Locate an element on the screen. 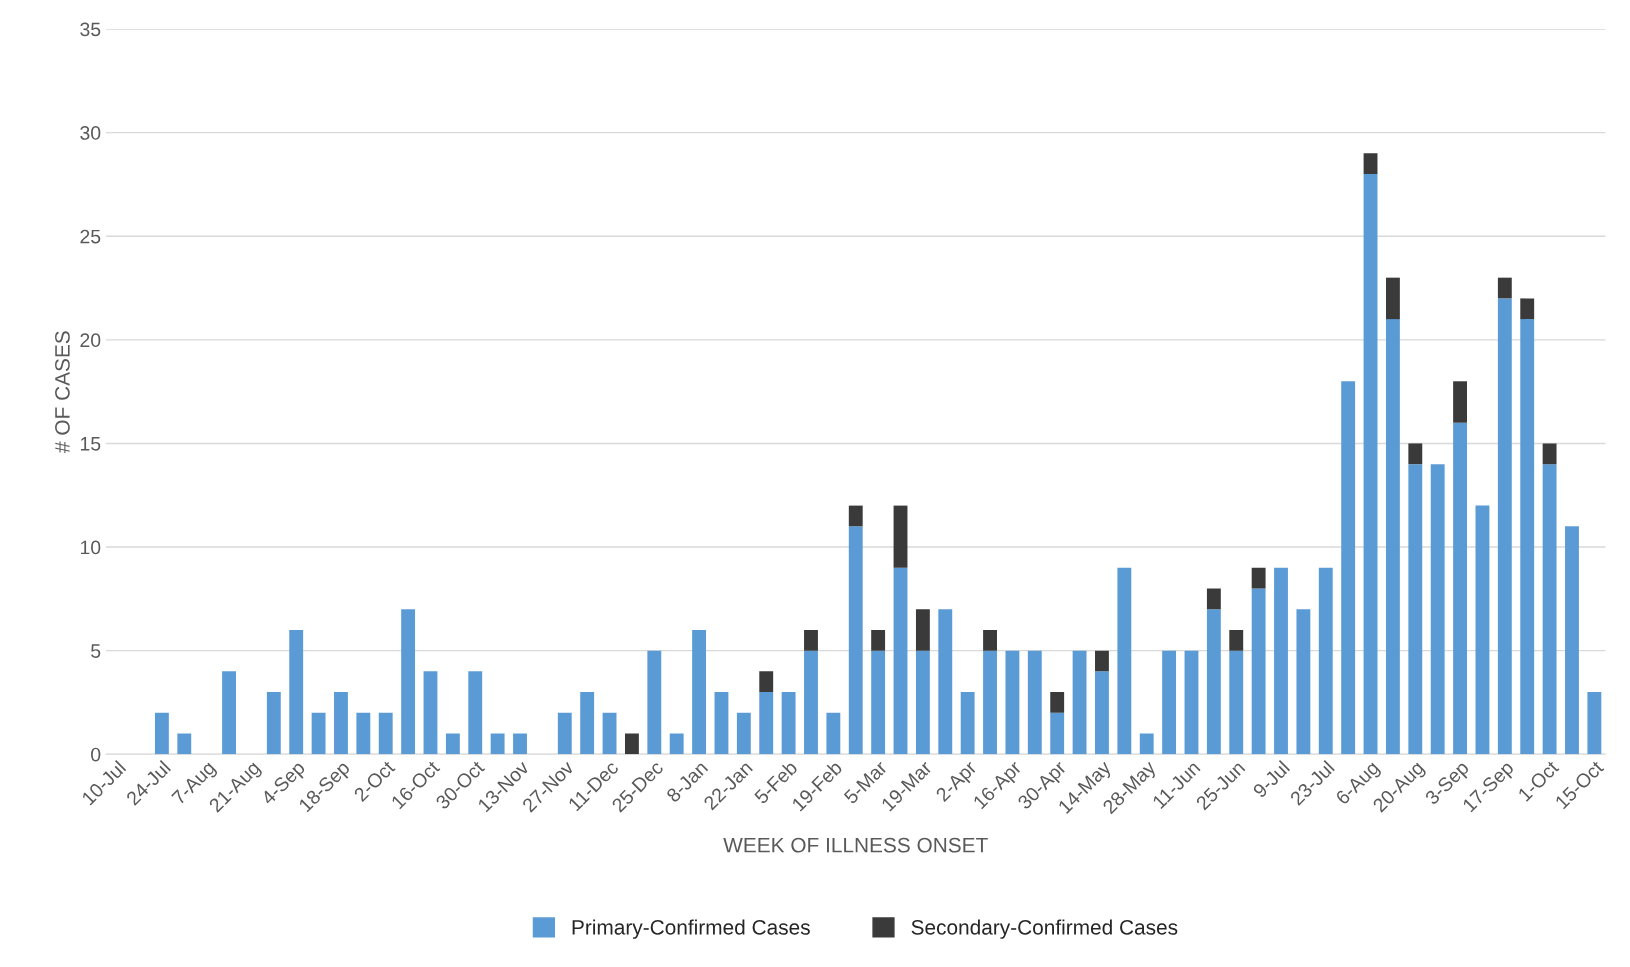 Image resolution: width=1630 pixels, height=967 pixels. y-tick-label: 25 is located at coordinates (90, 236).